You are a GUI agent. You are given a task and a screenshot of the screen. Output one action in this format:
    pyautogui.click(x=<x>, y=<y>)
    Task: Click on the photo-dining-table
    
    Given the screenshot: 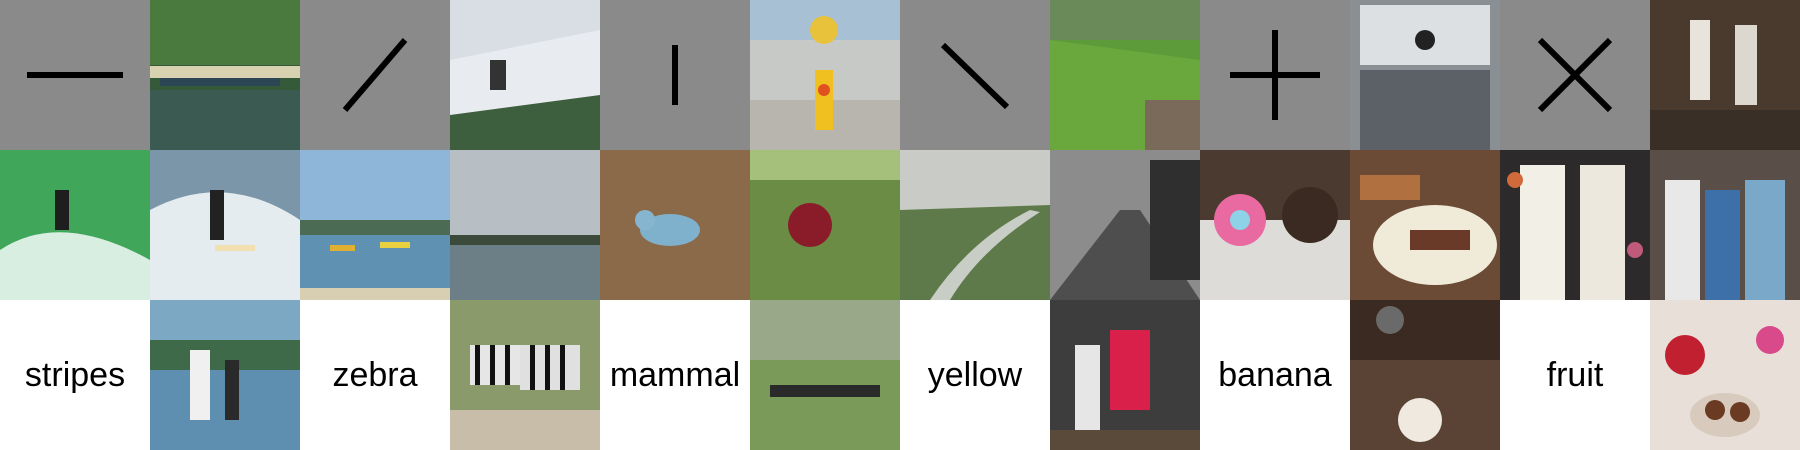 What is the action you would take?
    pyautogui.click(x=1425, y=375)
    